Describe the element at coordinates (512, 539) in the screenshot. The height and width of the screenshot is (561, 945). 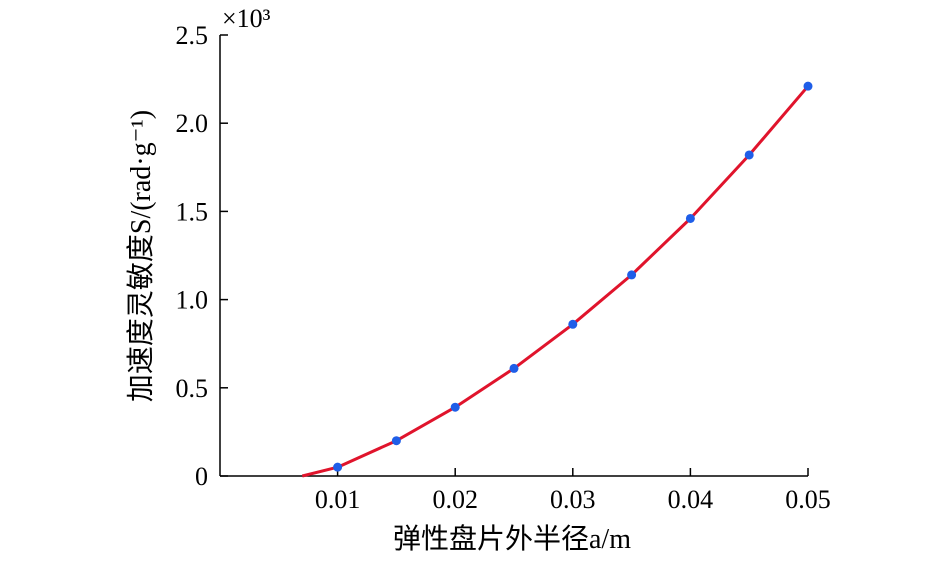
I see `x-axis-title: 弹性盘片外半径a/m` at that location.